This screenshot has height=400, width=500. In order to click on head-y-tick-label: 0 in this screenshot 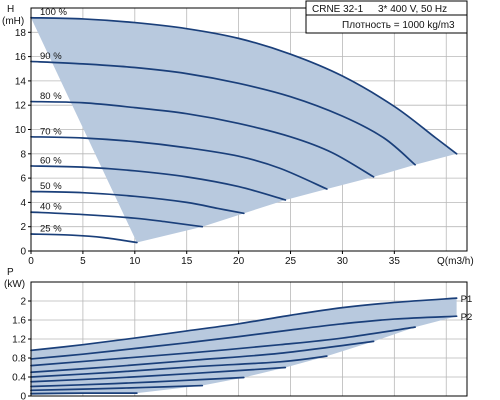, I will do `click(23, 252)`.